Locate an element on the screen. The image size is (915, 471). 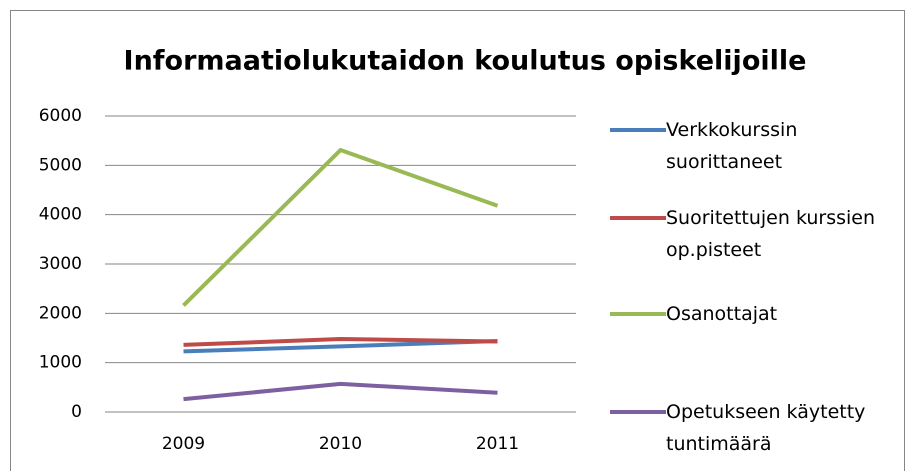
legend-entry: Opetukseen käytetty tuntimäärä is located at coordinates (755, 428).